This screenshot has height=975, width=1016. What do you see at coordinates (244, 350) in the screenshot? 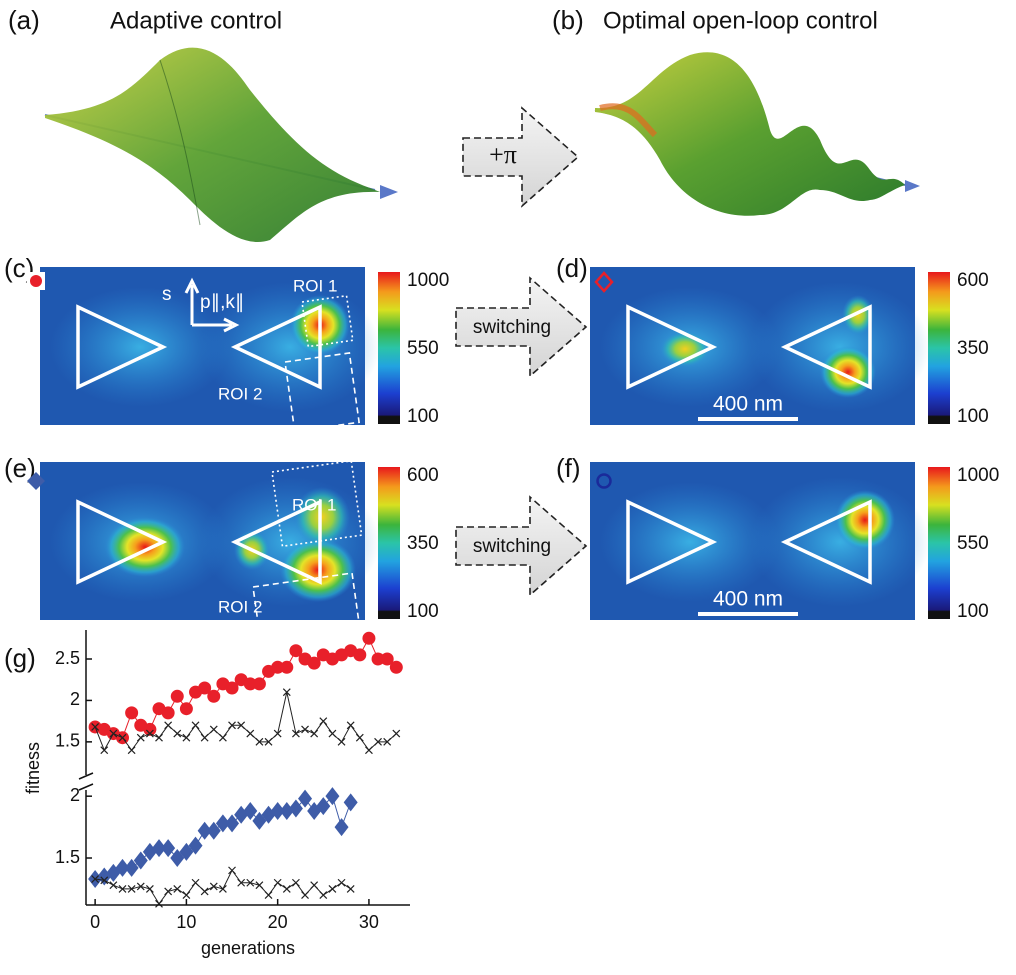
I see `heat-map: ROI 1 ROI 2 s p∥,k∥ 1000 550 100` at bounding box center [244, 350].